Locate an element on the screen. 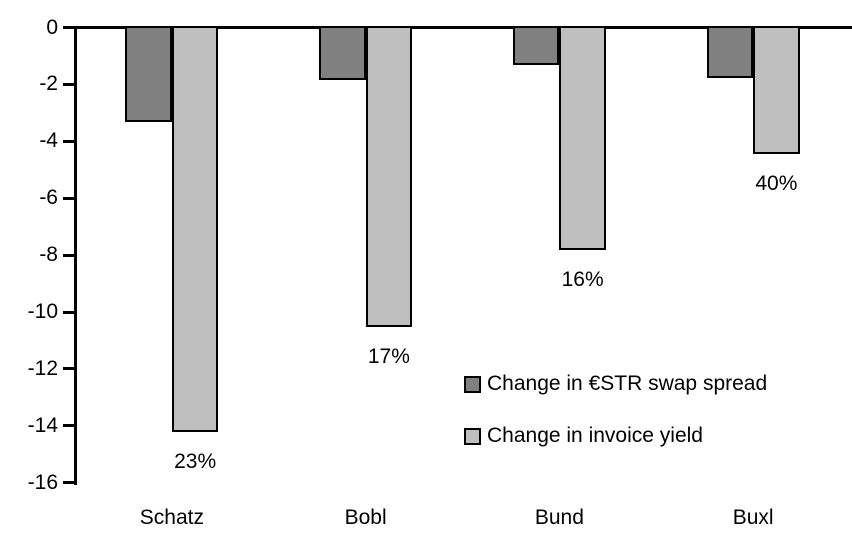 Image resolution: width=852 pixels, height=539 pixels. y-axis-line is located at coordinates (75, 255).